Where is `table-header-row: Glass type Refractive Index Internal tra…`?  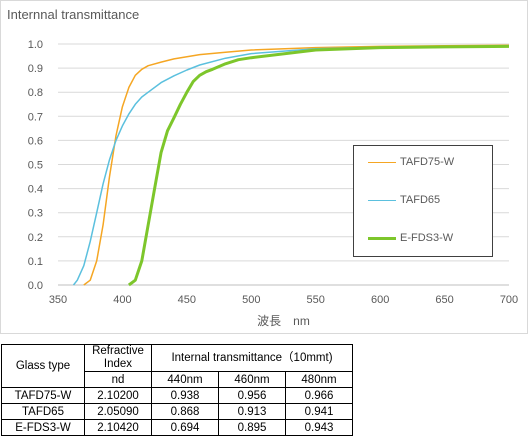
table-header-row: Glass type Refractive Index Internal tra… is located at coordinates (177, 366).